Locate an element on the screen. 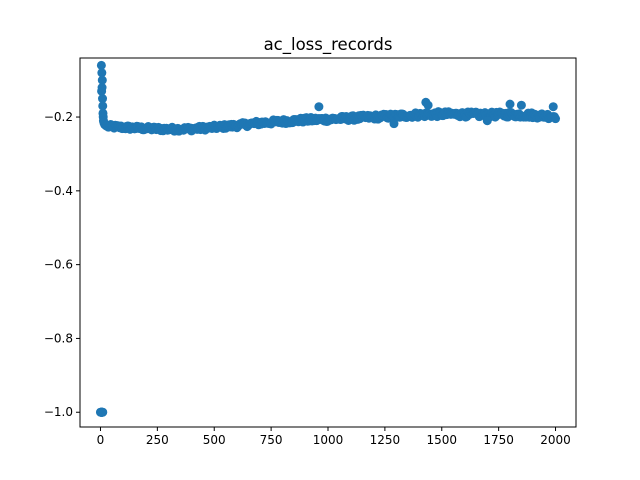  x-tick-label: 2000 is located at coordinates (555, 440).